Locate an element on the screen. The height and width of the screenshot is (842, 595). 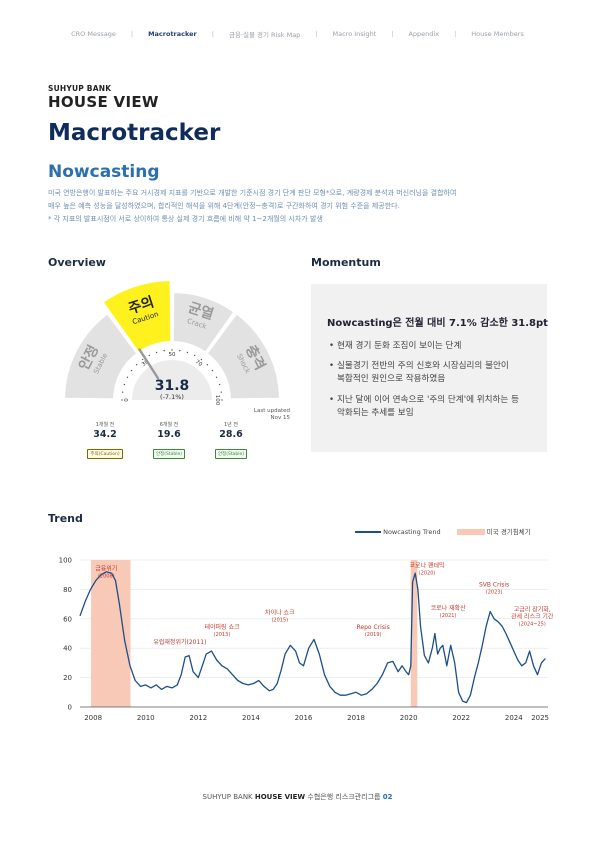
chart-annotation: 코로나 재확산(2021) is located at coordinates (449, 611).